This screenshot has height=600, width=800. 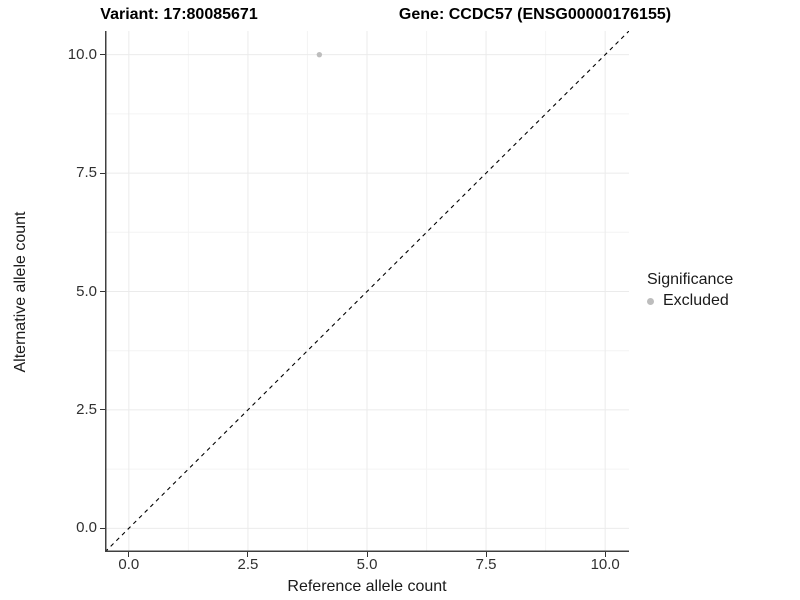 I want to click on y-axis-title: Alternative allele count, so click(x=20, y=292).